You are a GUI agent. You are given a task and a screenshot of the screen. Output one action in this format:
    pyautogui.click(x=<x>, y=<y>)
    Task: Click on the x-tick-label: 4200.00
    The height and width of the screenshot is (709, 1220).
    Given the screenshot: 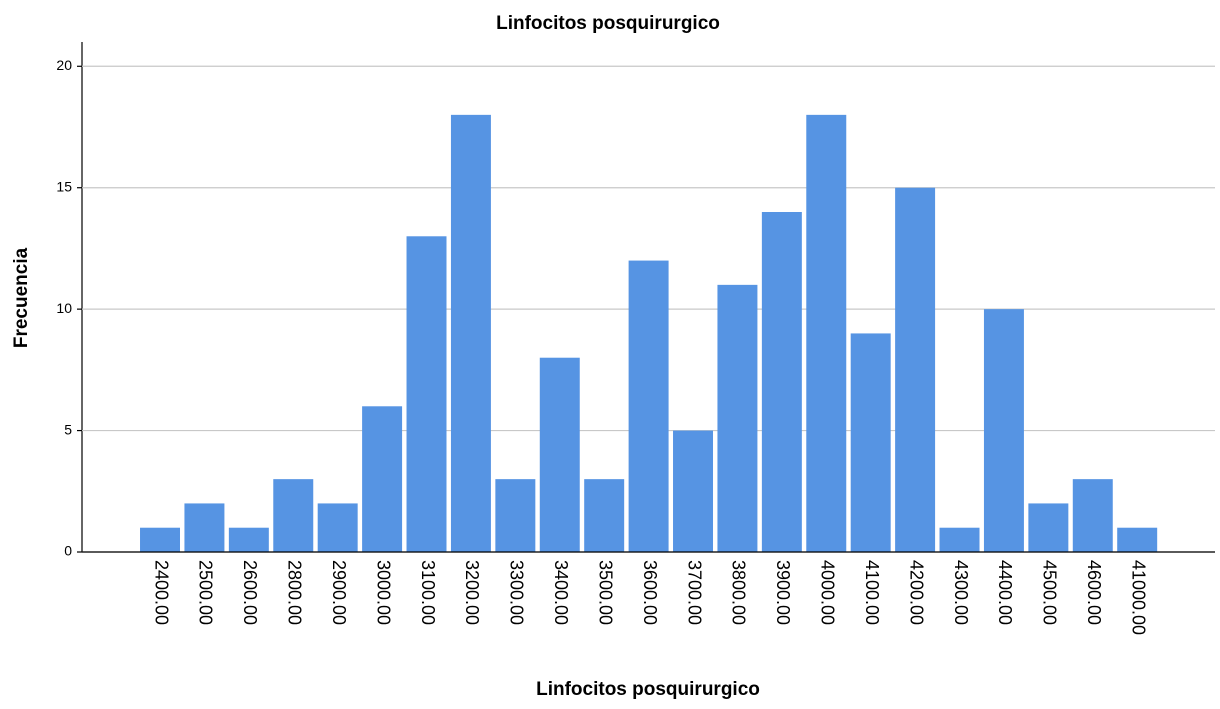 What is the action you would take?
    pyautogui.click(x=916, y=592)
    